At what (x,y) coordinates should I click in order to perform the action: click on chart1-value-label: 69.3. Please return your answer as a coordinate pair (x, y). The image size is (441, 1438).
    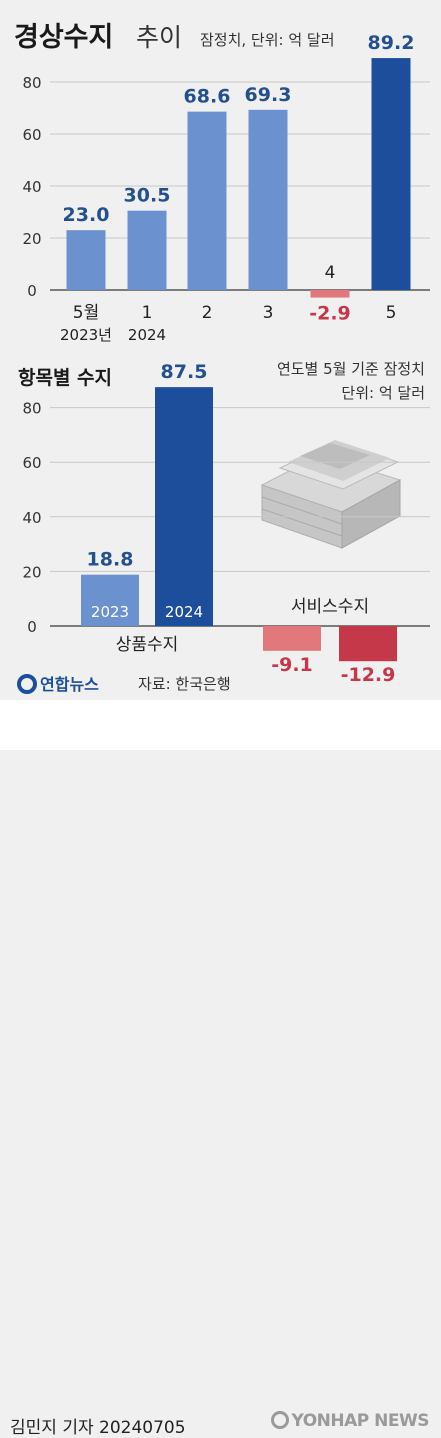
    Looking at the image, I should click on (268, 95).